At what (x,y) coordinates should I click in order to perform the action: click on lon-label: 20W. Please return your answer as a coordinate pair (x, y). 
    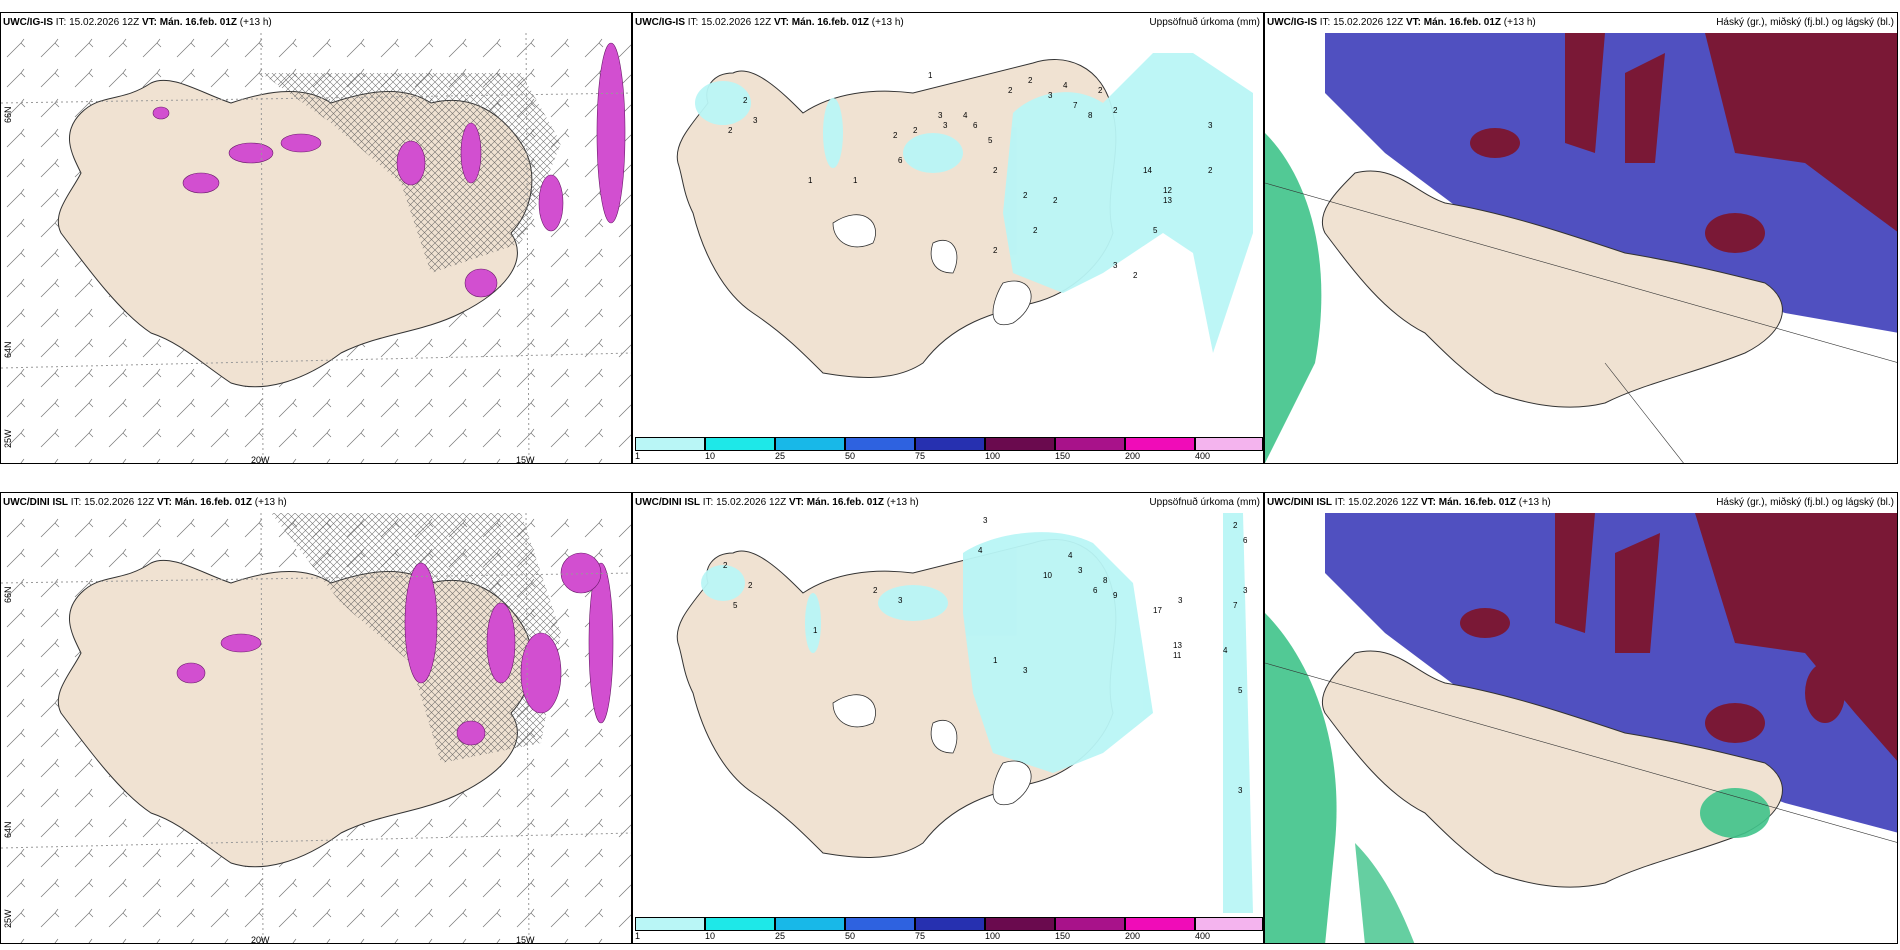
    Looking at the image, I should click on (260, 939).